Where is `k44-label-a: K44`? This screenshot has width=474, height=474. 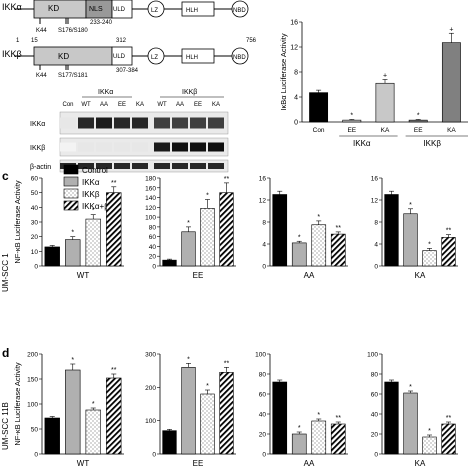
k44-label-a: K44 is located at coordinates (41, 31).